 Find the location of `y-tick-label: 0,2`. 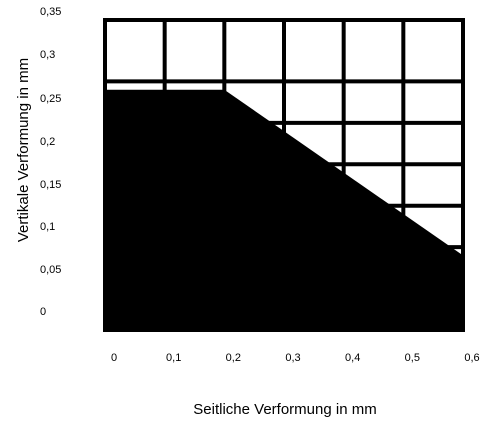

y-tick-label: 0,2 is located at coordinates (47, 142).